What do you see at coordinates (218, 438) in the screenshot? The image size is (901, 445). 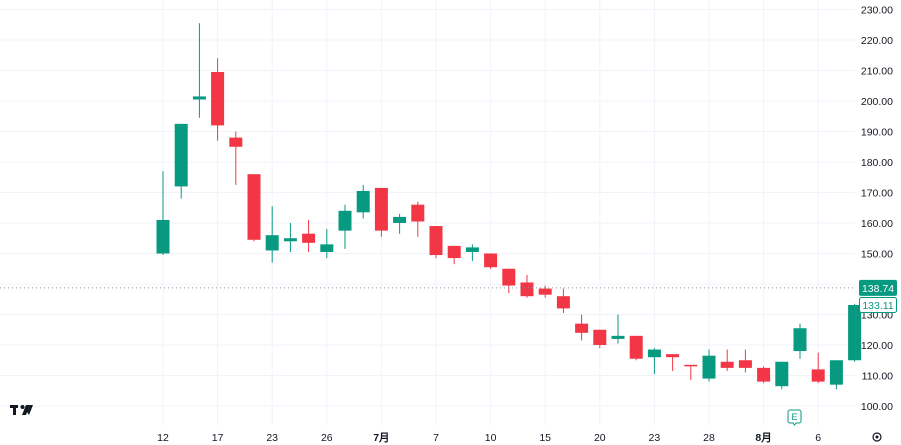 I see `time-tick-label: 17` at bounding box center [218, 438].